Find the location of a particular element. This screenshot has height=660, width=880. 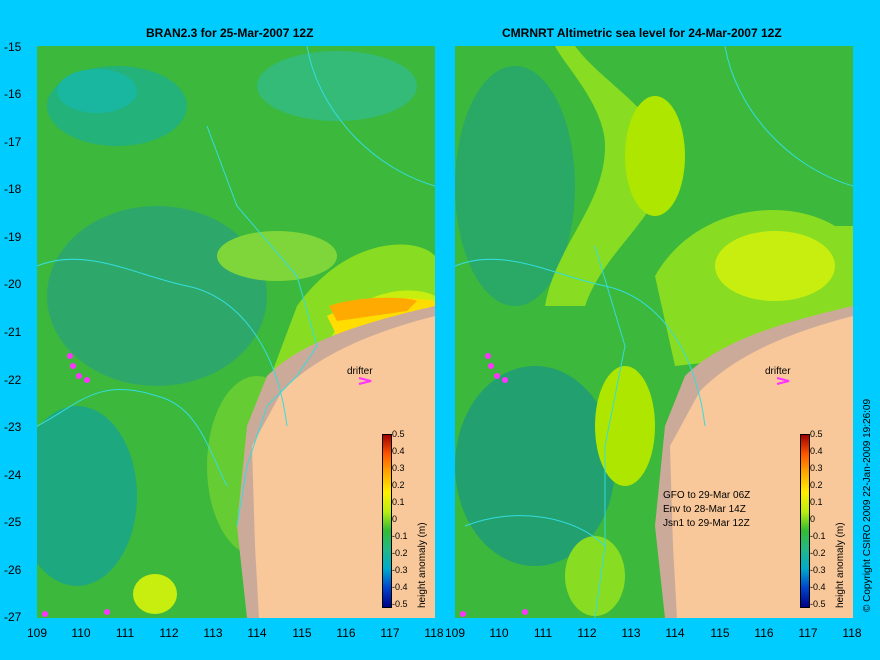

satellite-note-gfo: GFO to 29-Mar 06Z is located at coordinates (707, 495).